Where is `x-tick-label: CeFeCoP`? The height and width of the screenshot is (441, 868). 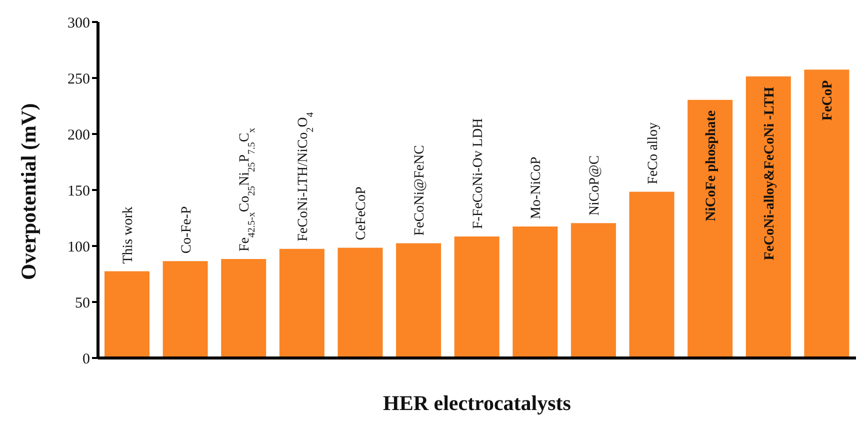 x-tick-label: CeFeCoP is located at coordinates (362, 213).